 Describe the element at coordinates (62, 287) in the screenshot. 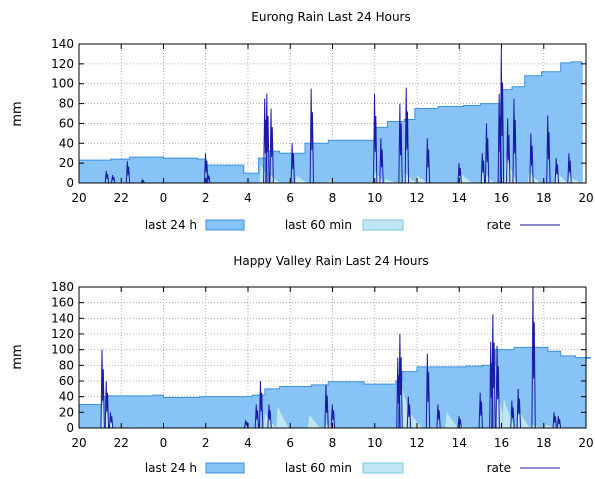

I see `y-tick-label: 180` at that location.